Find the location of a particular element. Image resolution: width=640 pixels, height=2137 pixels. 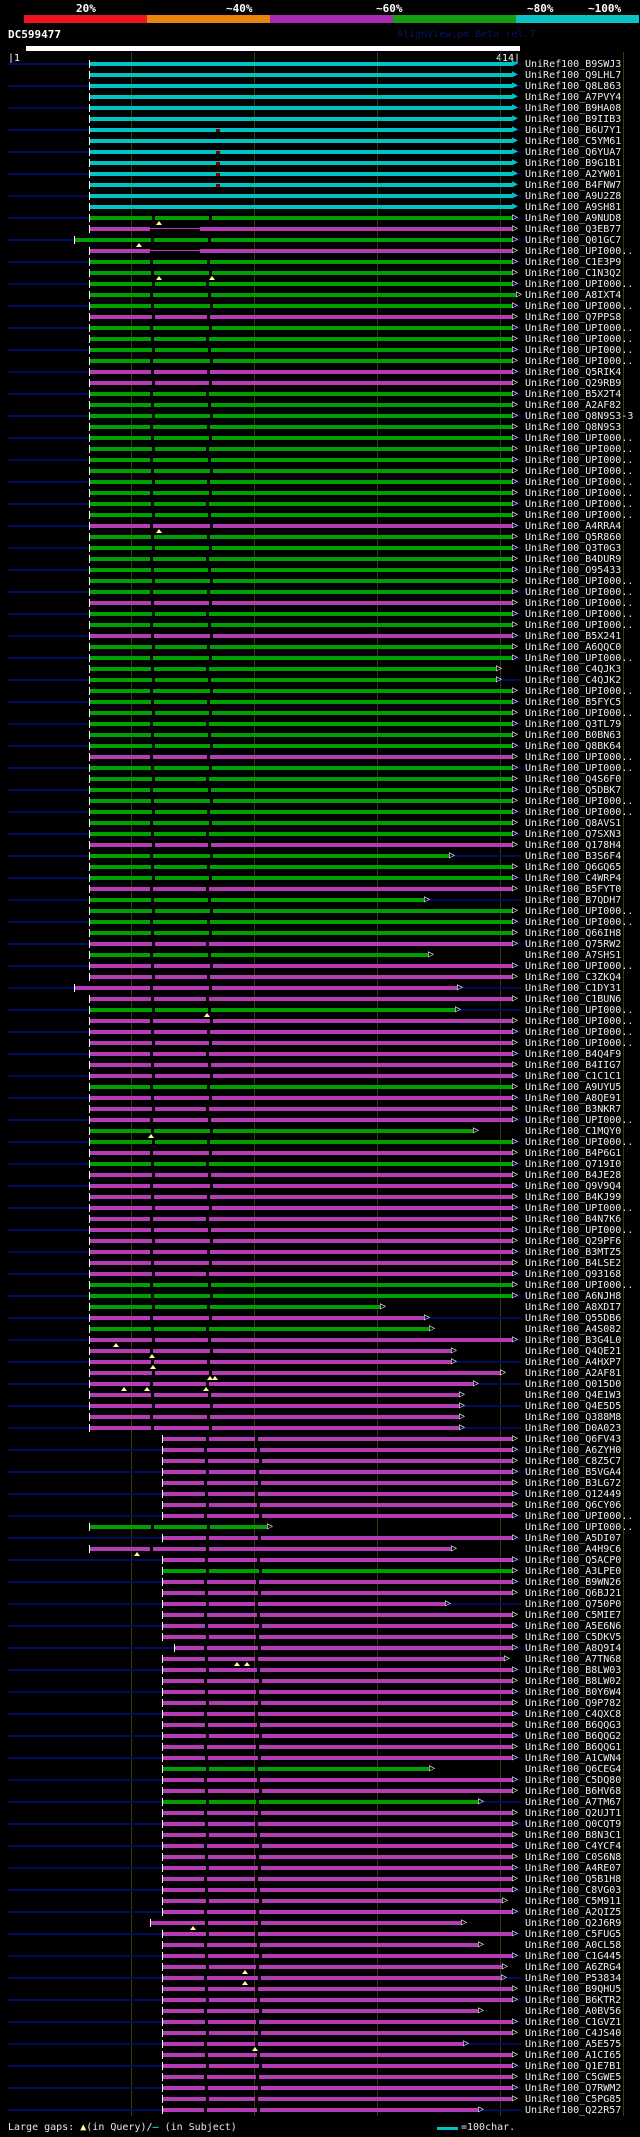

hit-label: UniRef100_A7PVY4 is located at coordinates (573, 97).